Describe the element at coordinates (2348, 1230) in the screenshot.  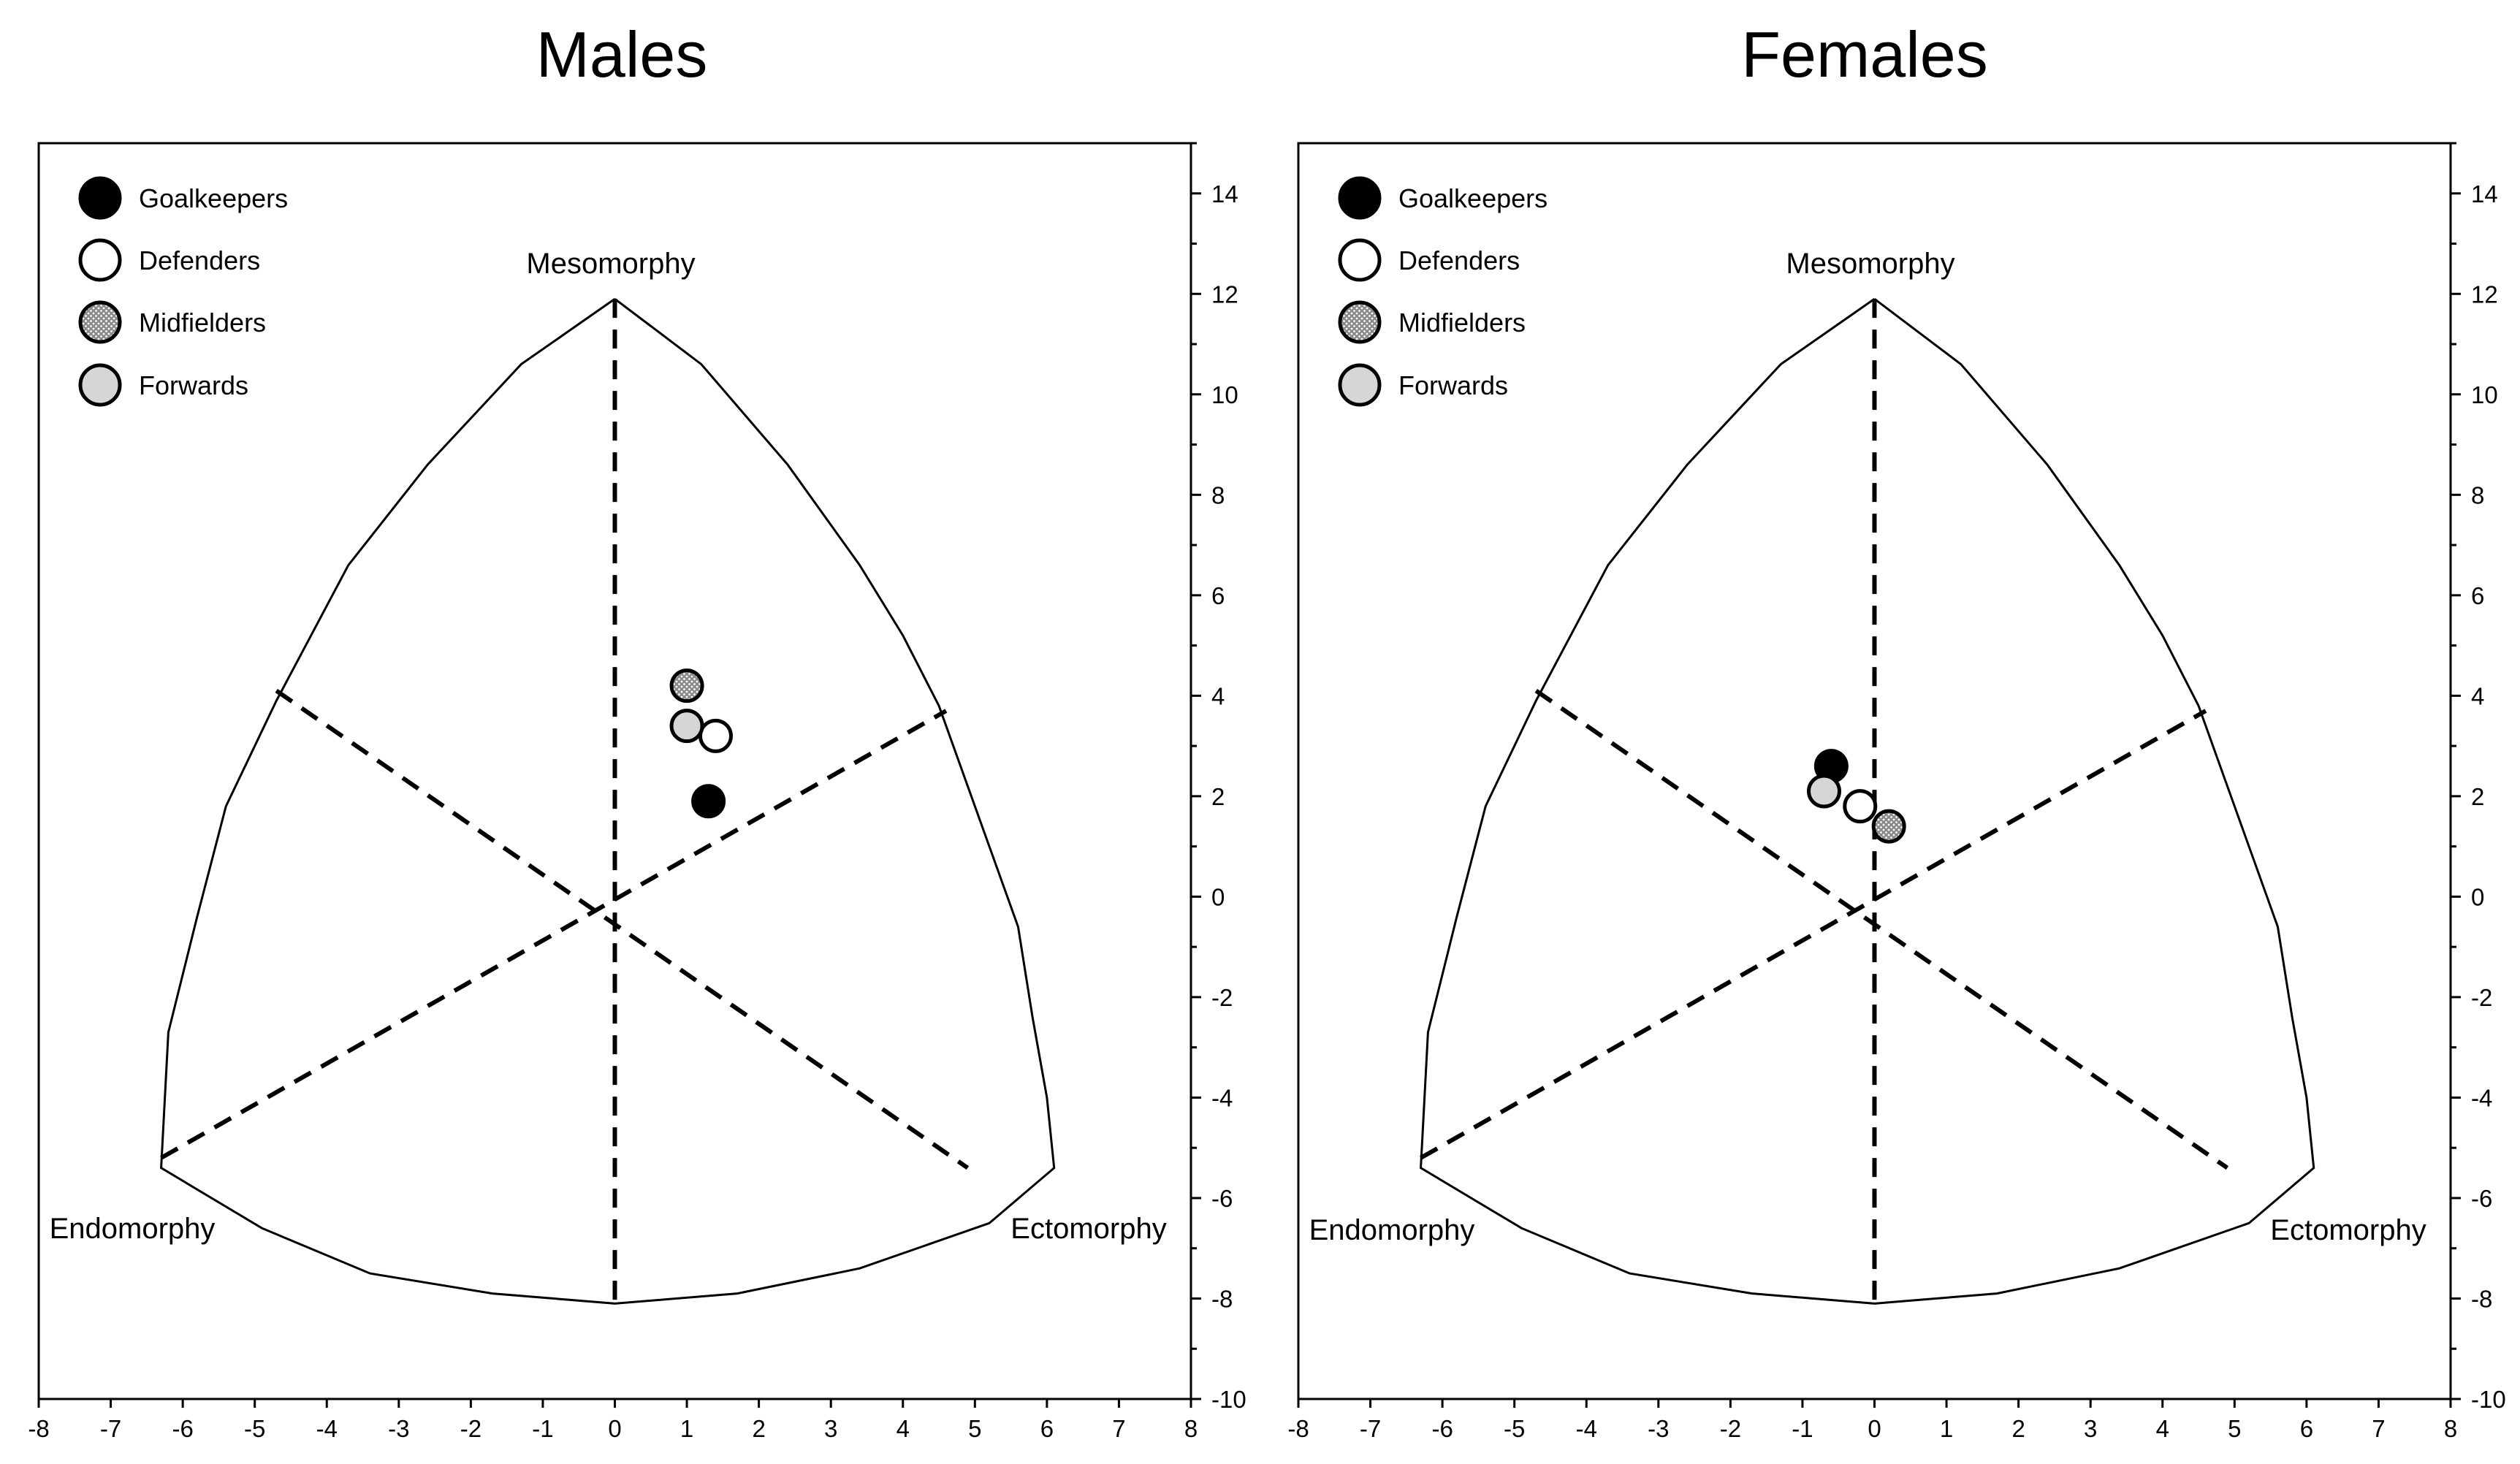
I see `females-label-ectomorphy: Ectomorphy` at that location.